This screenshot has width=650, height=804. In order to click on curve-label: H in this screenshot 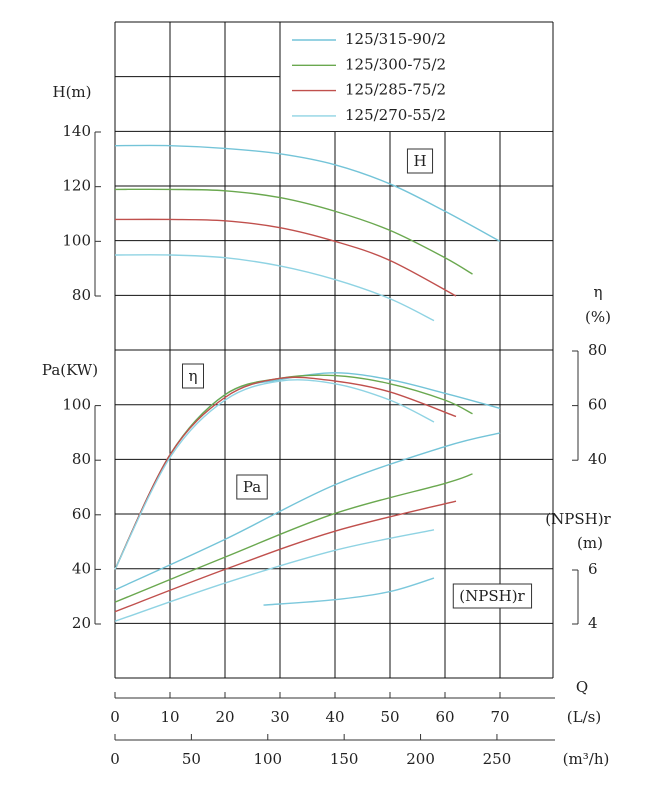, I will do `click(419, 161)`.